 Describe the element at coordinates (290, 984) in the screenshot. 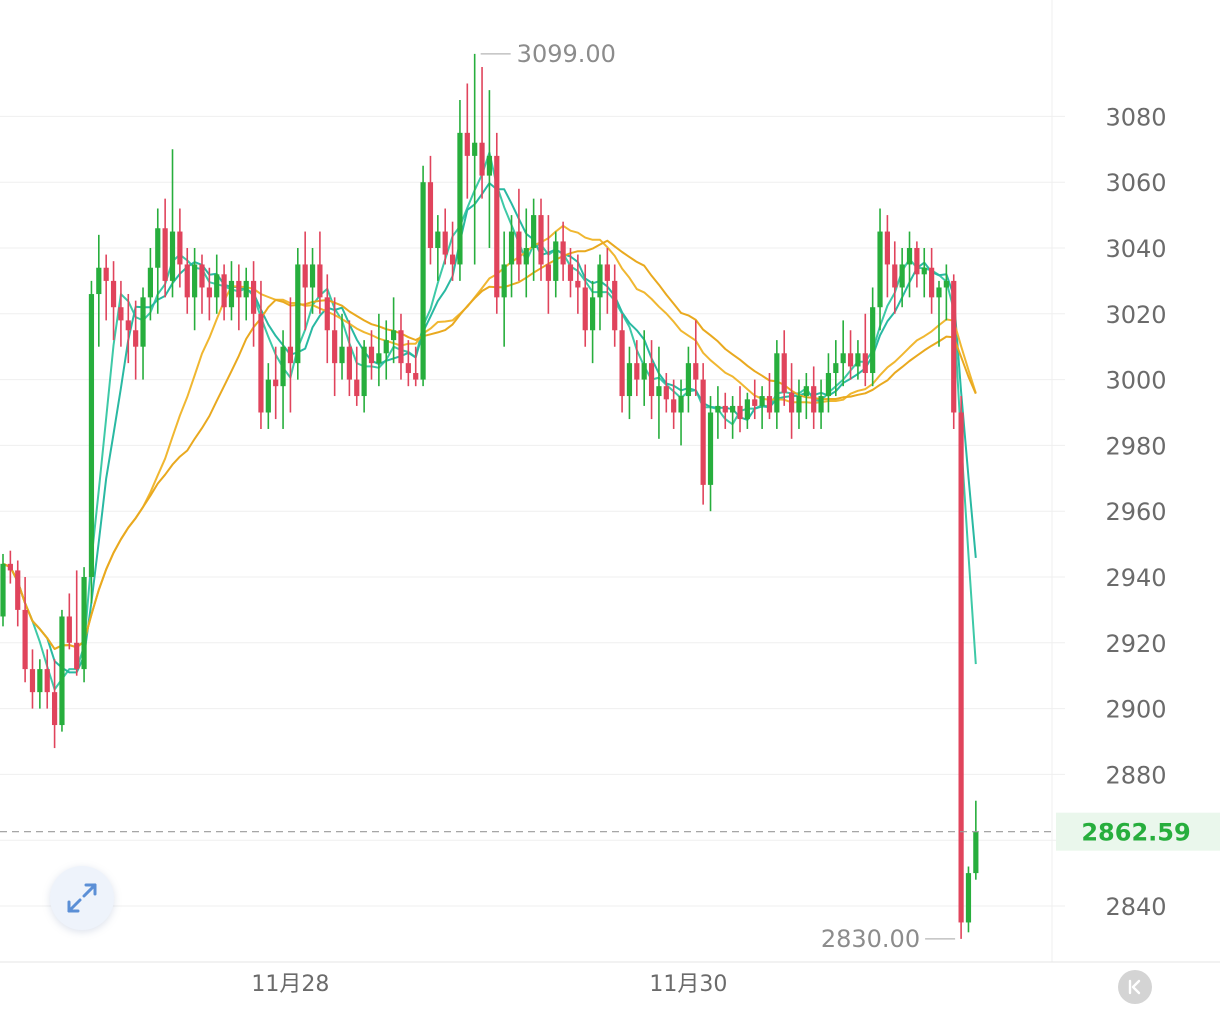

I see `x-tick-label: 11月28` at that location.